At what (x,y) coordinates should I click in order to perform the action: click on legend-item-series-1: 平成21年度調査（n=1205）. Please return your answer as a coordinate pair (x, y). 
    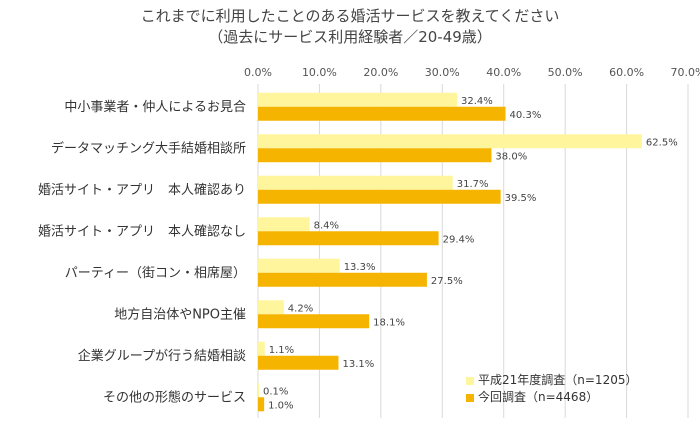
    Looking at the image, I should click on (551, 380).